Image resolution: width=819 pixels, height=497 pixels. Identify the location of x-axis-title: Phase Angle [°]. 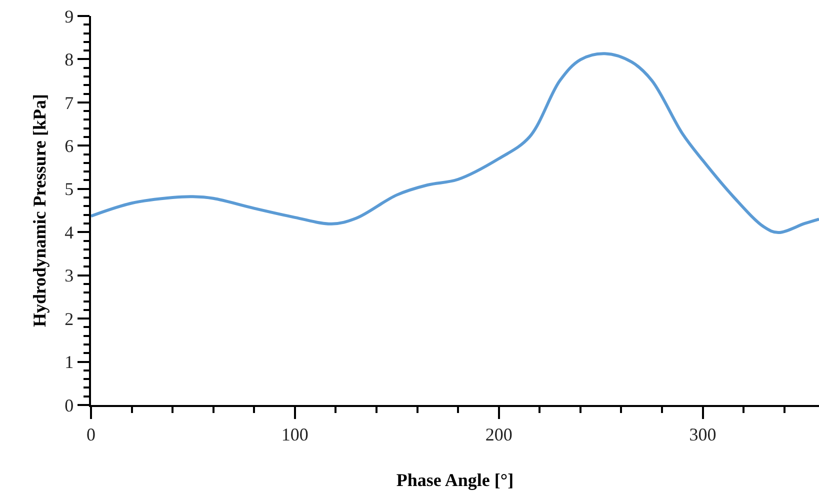
(455, 480).